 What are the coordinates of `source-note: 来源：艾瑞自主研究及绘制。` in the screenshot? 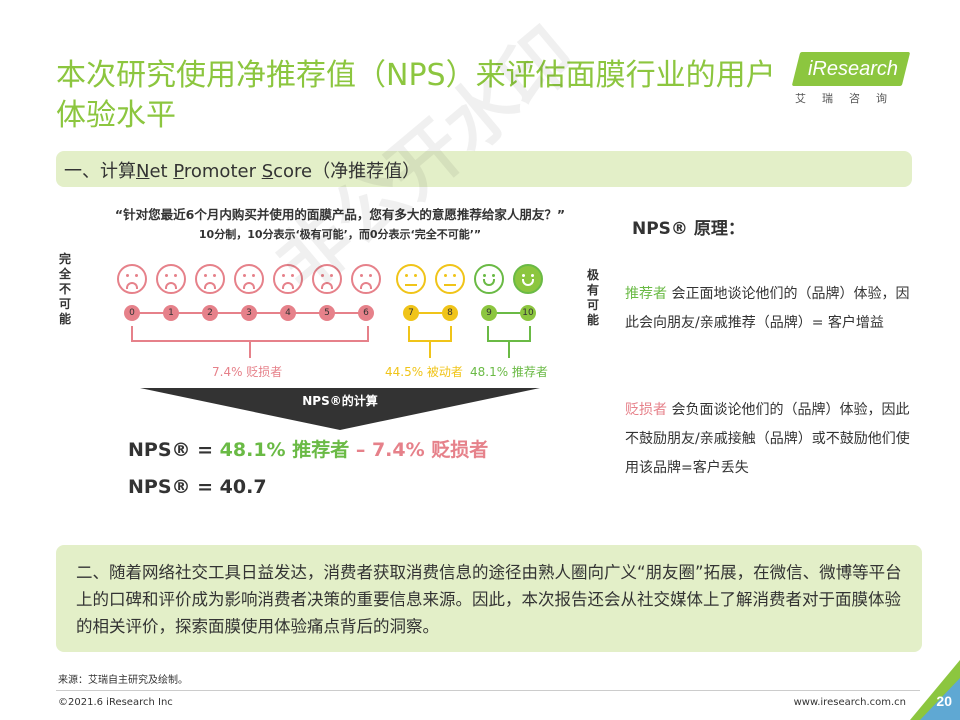 It's located at (123, 680).